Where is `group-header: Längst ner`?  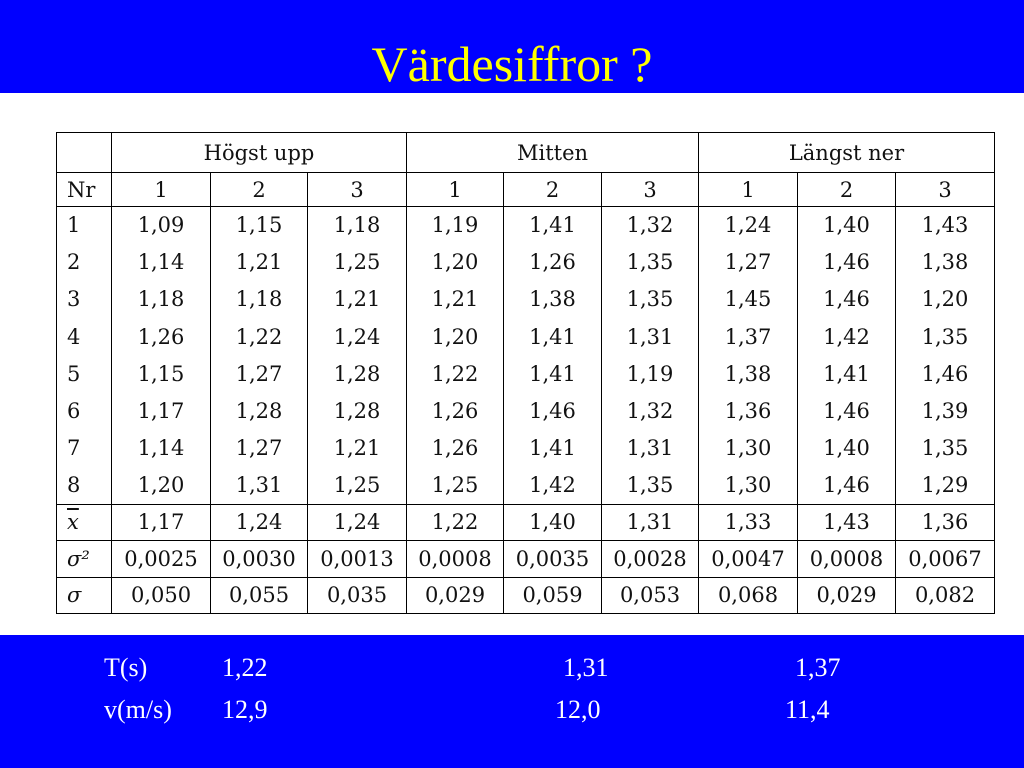
group-header: Längst ner is located at coordinates (846, 152).